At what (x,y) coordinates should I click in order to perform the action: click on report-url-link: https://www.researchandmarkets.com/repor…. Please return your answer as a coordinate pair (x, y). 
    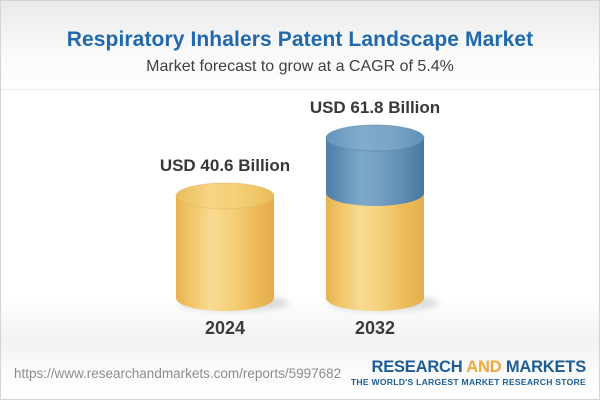
    Looking at the image, I should click on (178, 373).